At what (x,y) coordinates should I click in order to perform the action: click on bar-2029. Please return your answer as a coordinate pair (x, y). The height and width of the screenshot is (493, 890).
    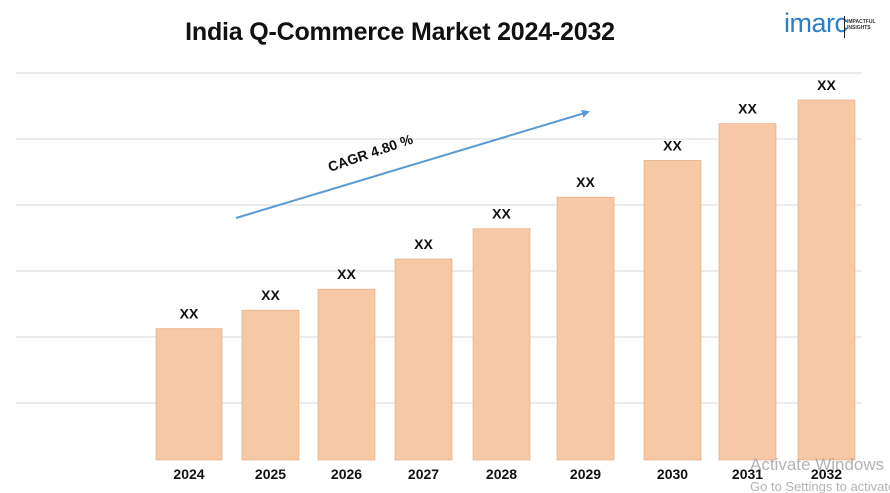
    Looking at the image, I should click on (585, 328).